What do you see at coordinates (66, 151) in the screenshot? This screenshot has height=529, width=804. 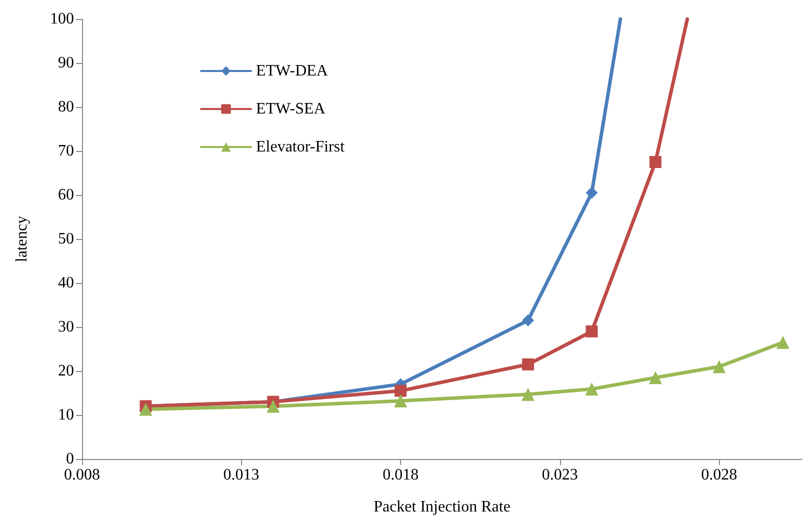 I see `y-tick-label: 70` at bounding box center [66, 151].